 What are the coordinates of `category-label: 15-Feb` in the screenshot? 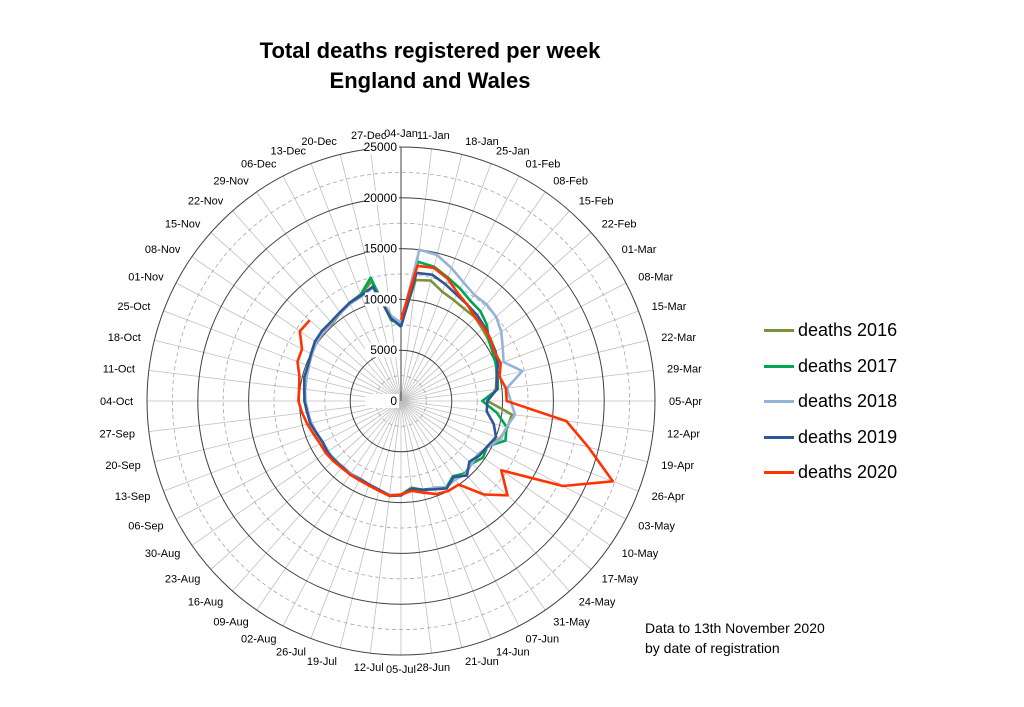 It's located at (596, 201).